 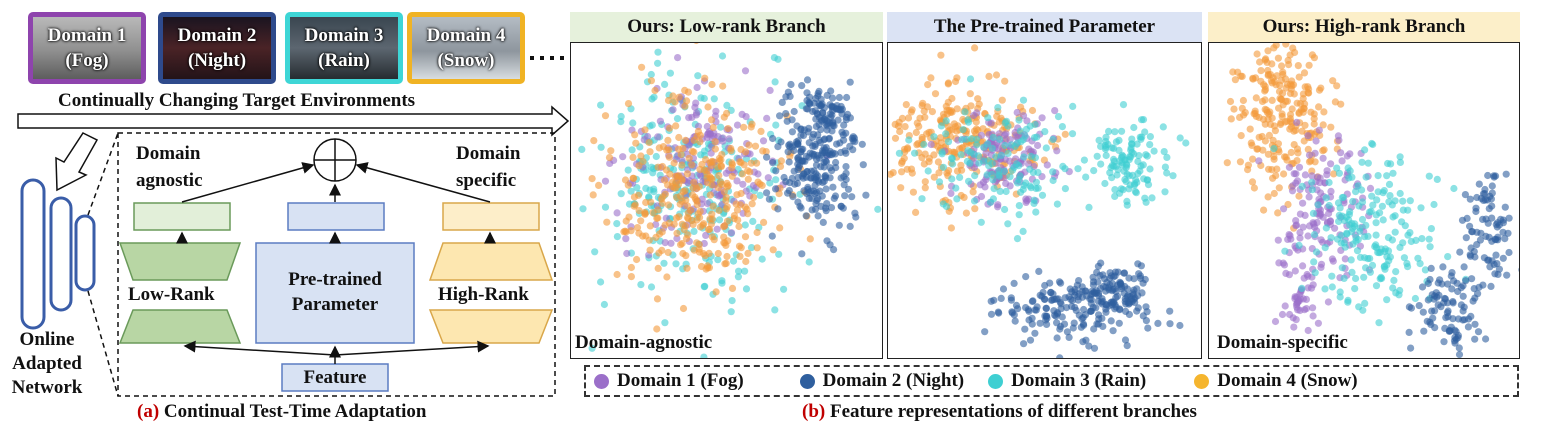 I want to click on low-rank-label: Low-Rank, so click(x=171, y=294).